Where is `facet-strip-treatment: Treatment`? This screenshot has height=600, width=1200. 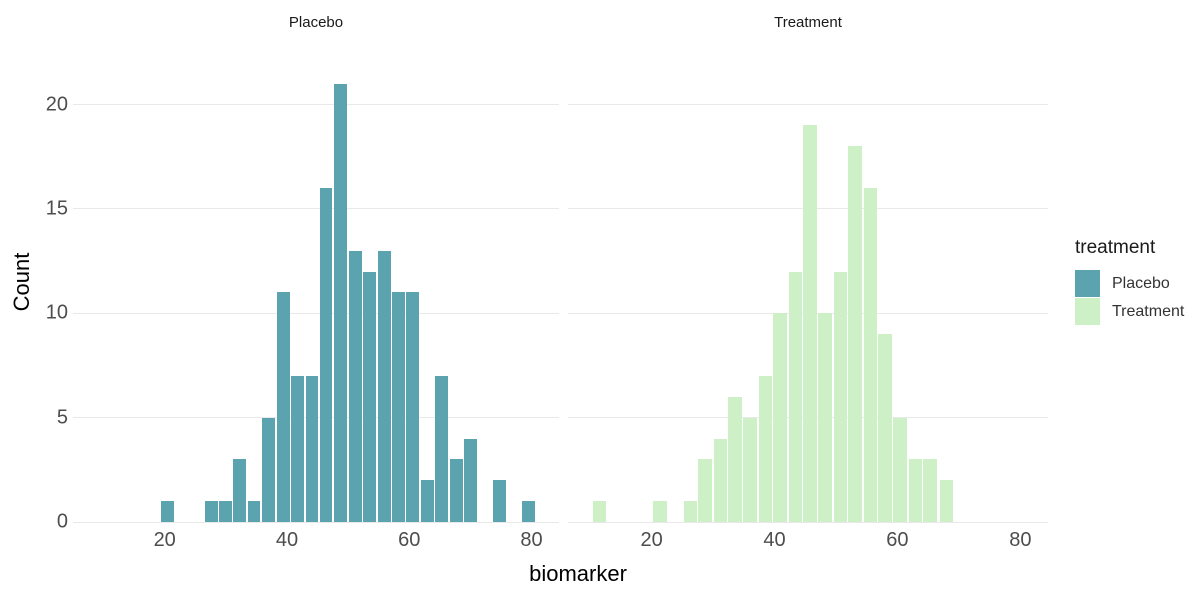
facet-strip-treatment: Treatment is located at coordinates (808, 22).